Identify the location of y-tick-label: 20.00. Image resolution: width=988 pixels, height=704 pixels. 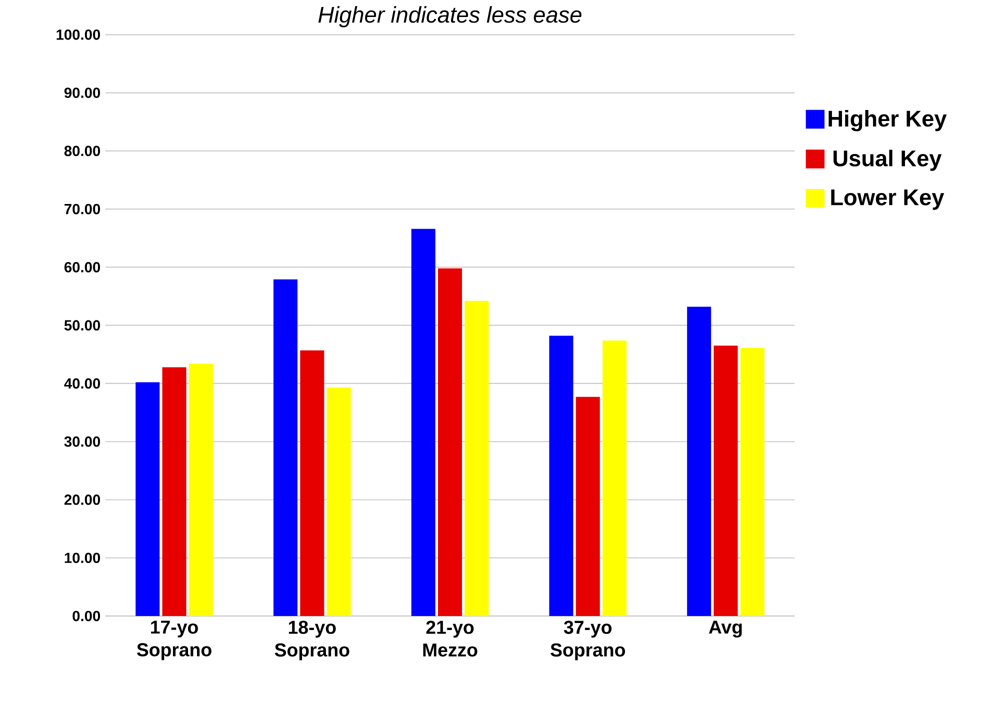
(82, 499).